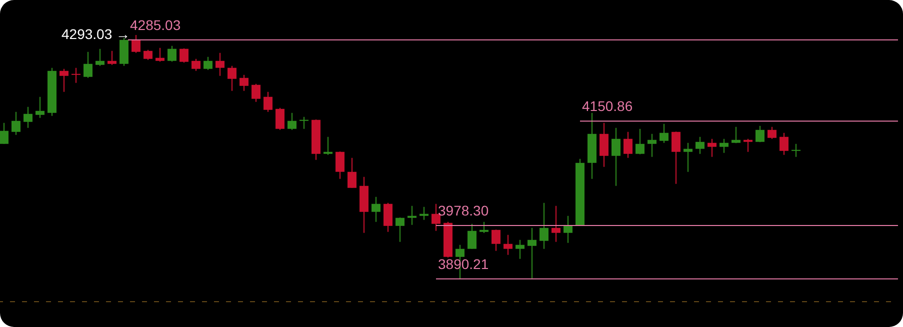 This screenshot has height=327, width=903. What do you see at coordinates (96, 34) in the screenshot?
I see `annotation: 4293.03 →` at bounding box center [96, 34].